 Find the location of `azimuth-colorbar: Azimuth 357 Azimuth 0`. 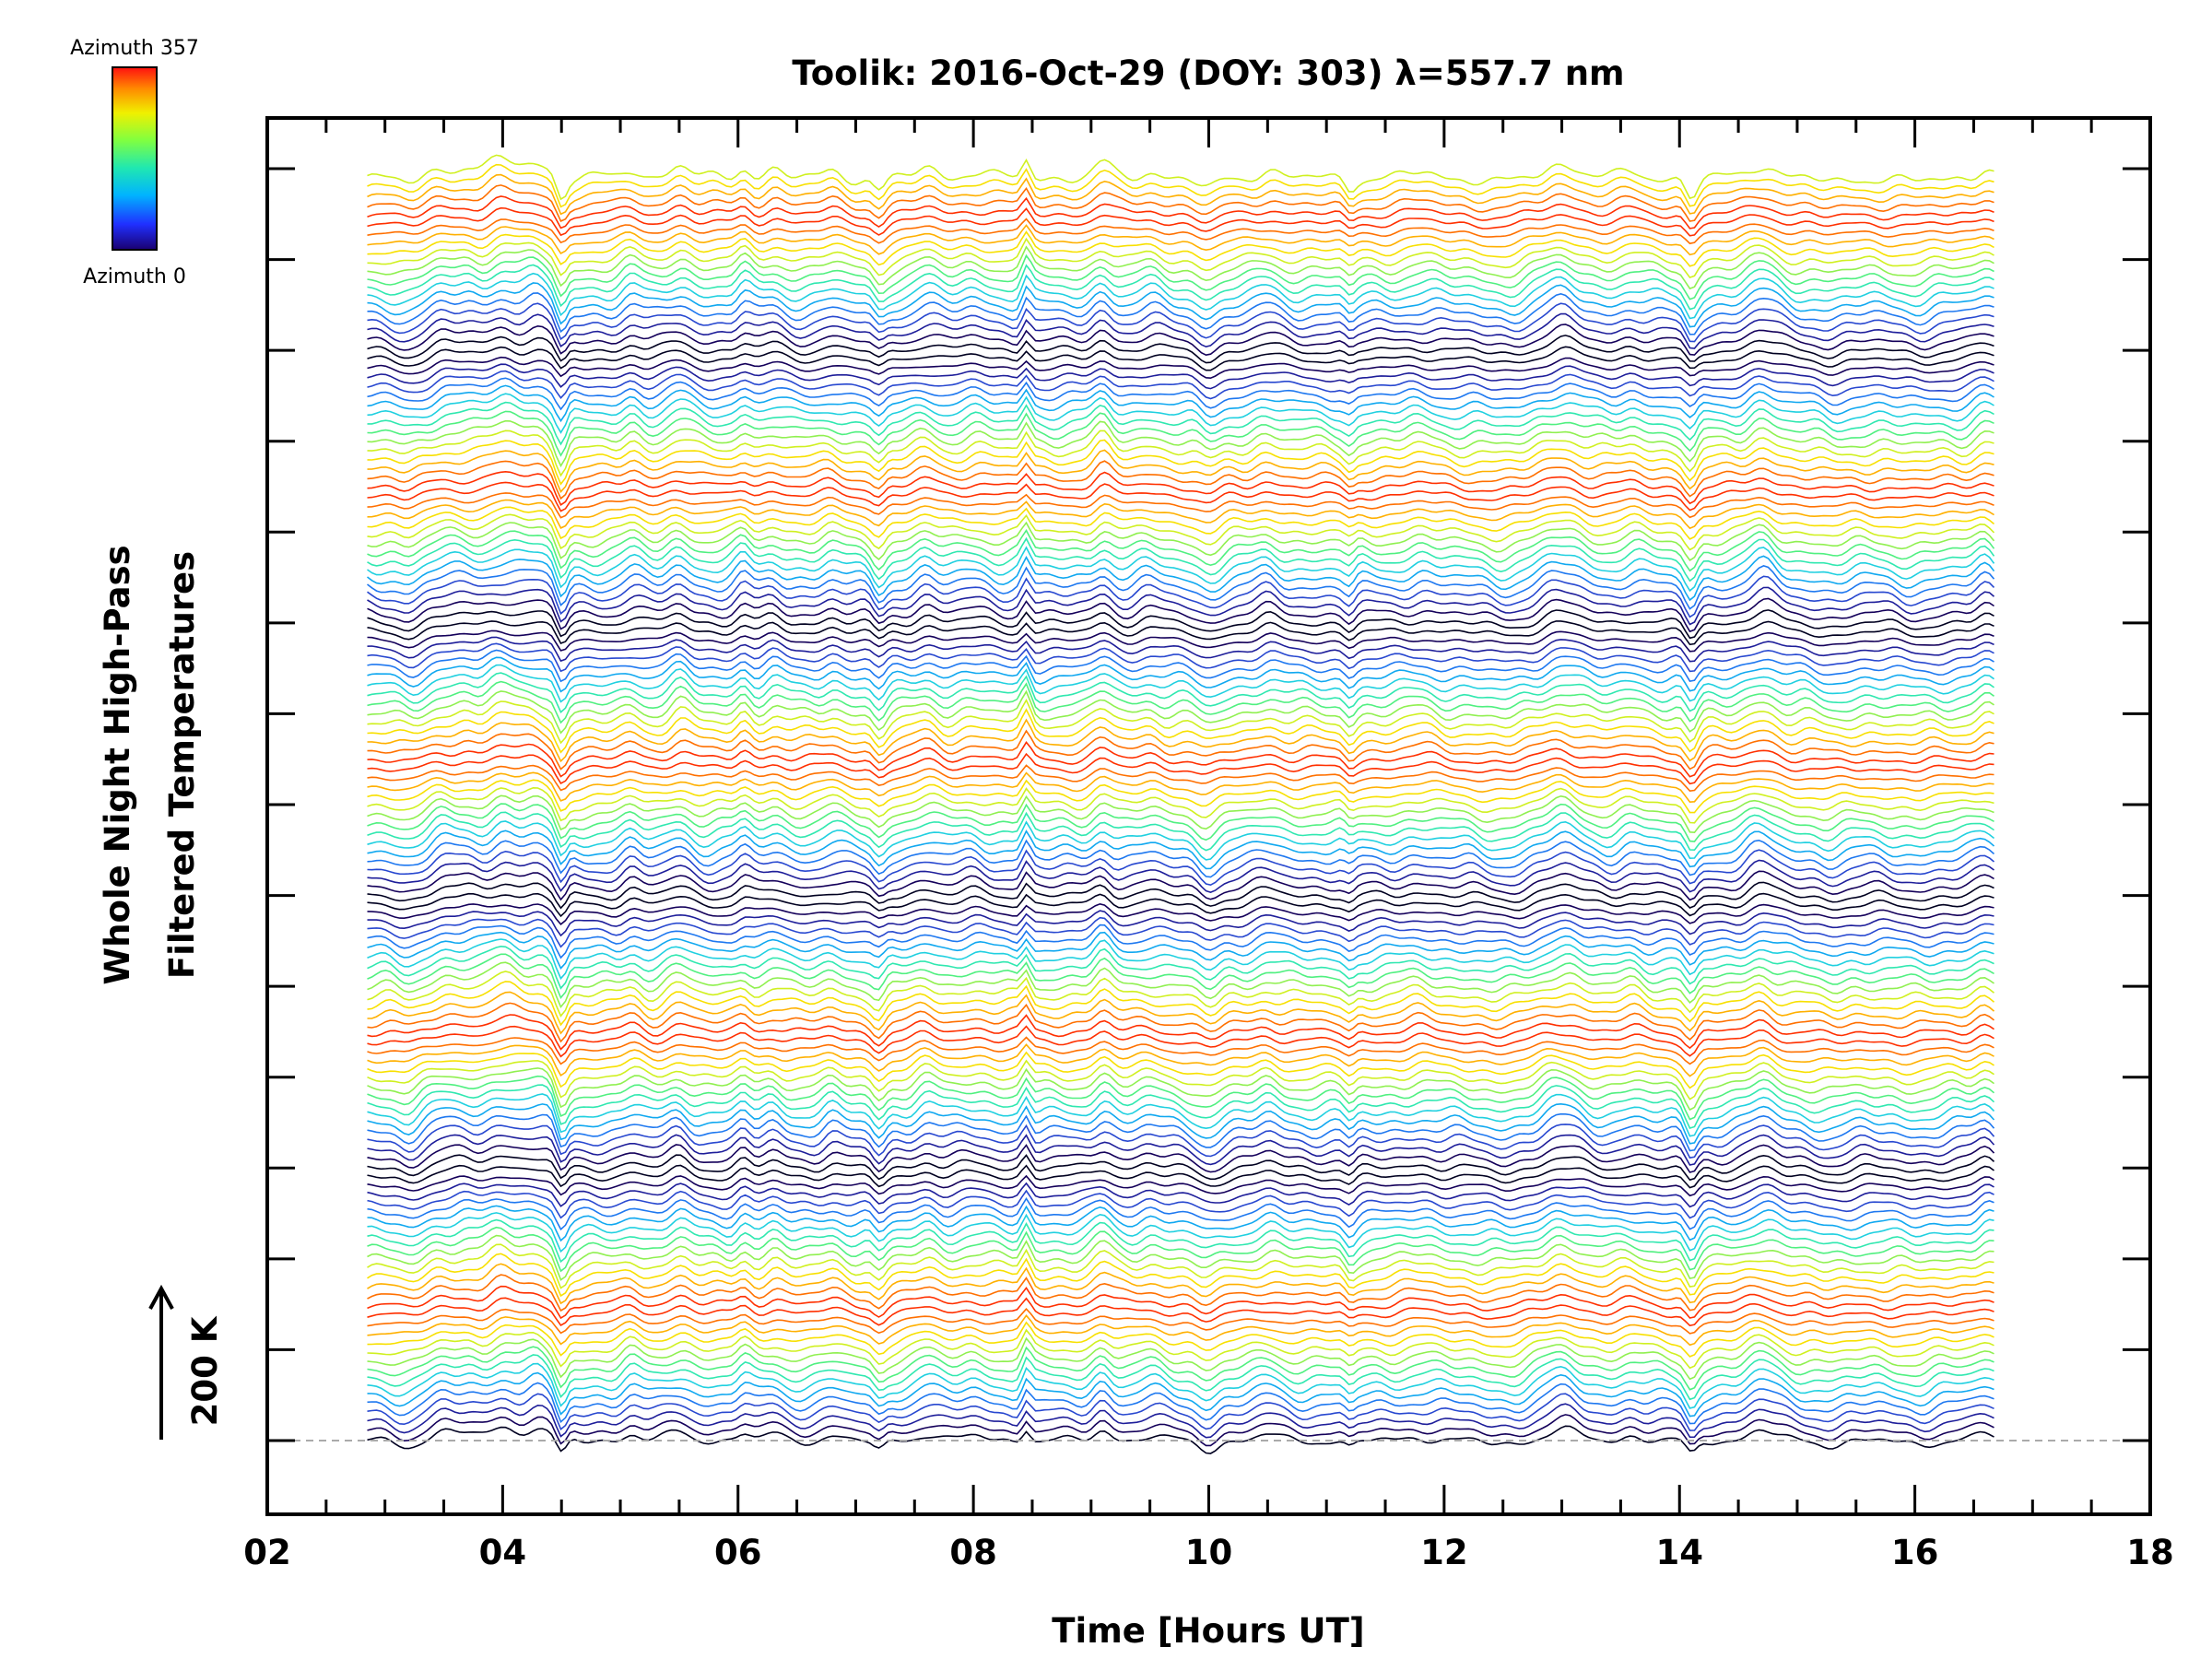

azimuth-colorbar: Azimuth 357 Azimuth 0 is located at coordinates (134, 162).